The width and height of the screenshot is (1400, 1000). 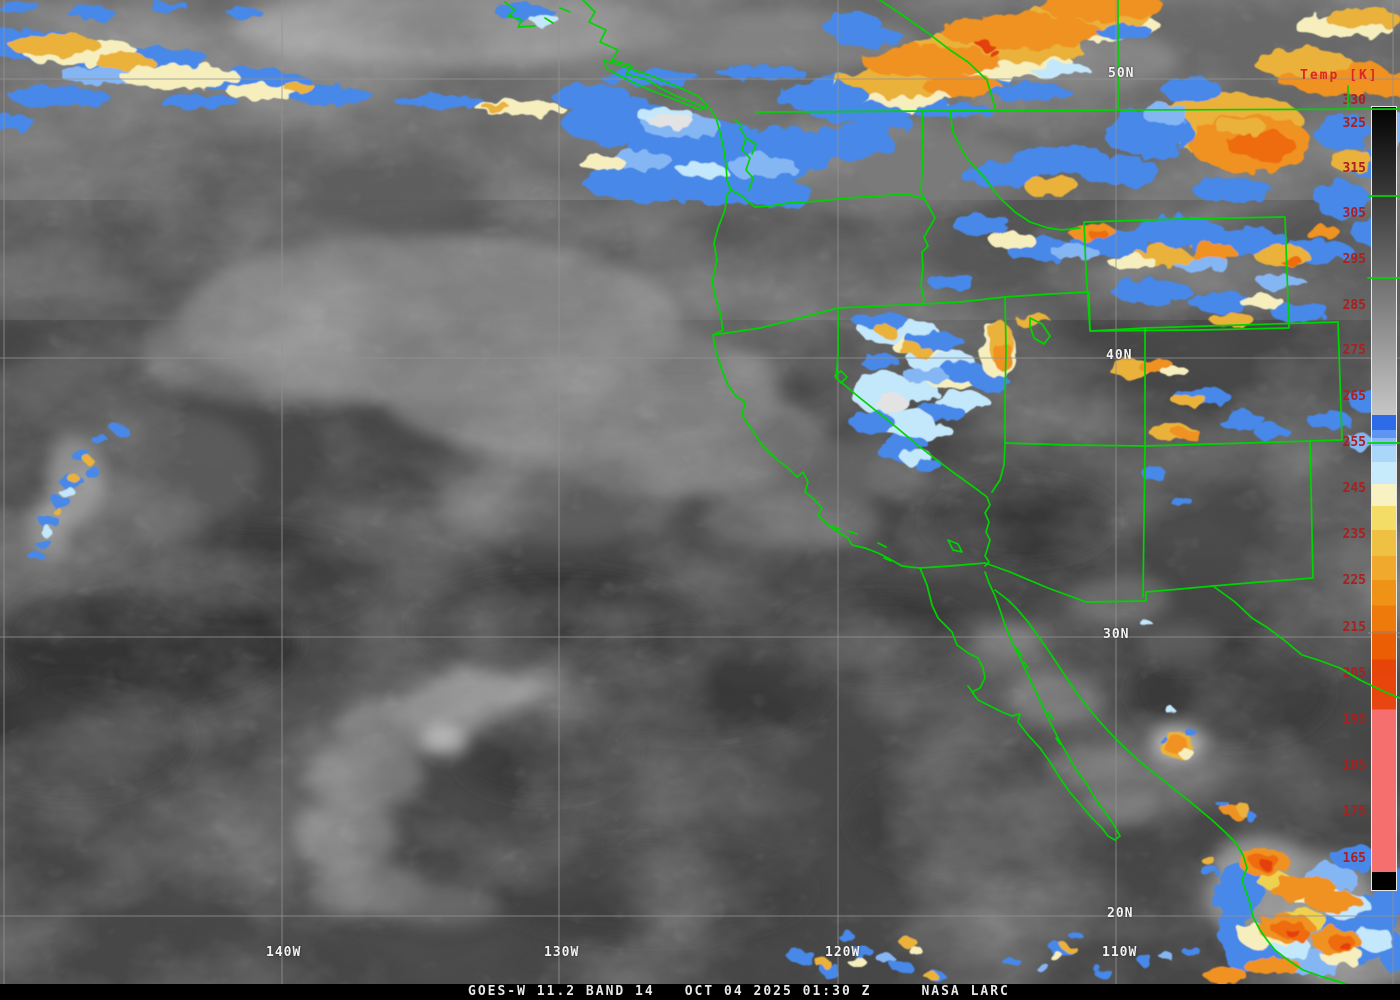 I want to click on latitude-label: 40N, so click(x=1119, y=355).